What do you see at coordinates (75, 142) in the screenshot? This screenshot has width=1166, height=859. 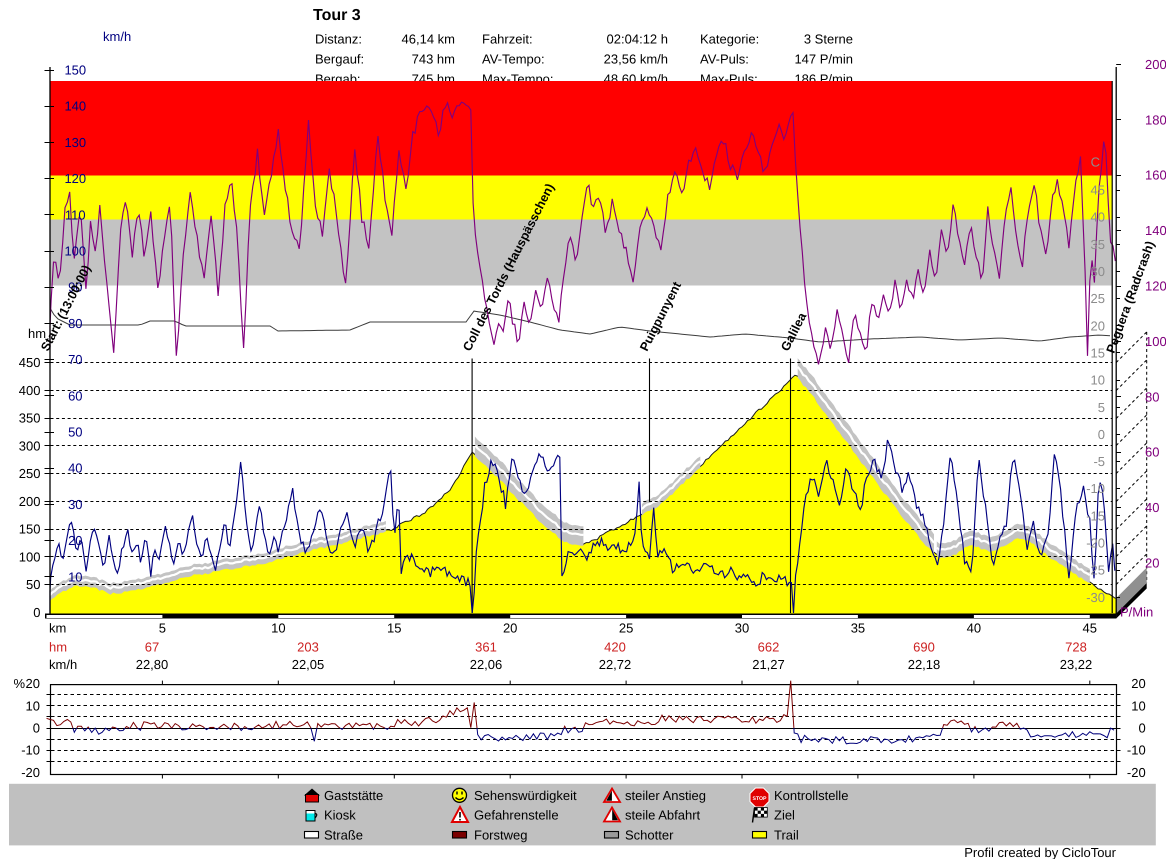 I see `svg-text: 130` at bounding box center [75, 142].